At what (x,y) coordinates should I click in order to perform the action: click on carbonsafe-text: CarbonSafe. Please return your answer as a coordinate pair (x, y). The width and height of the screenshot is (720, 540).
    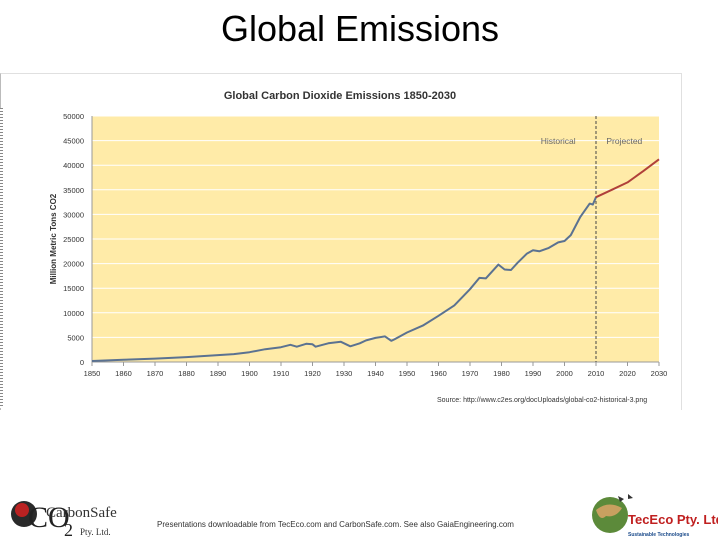
    Looking at the image, I should click on (81, 513).